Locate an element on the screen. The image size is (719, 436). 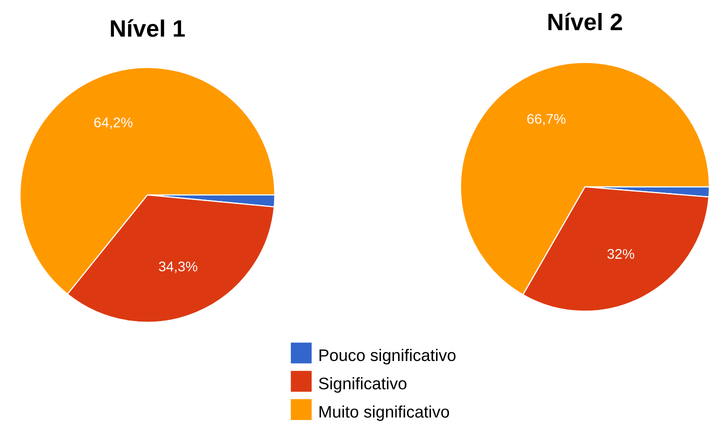
legend-label: Pouco significativo is located at coordinates (388, 356).